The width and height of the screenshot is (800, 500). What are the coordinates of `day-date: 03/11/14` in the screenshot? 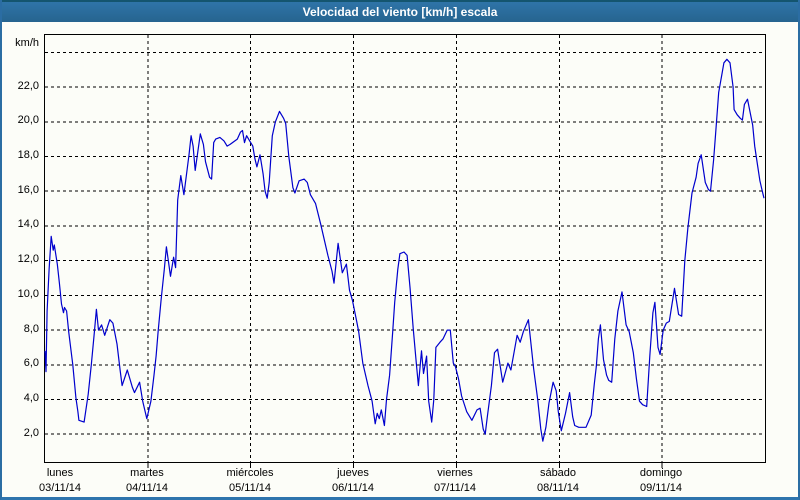 It's located at (60, 488).